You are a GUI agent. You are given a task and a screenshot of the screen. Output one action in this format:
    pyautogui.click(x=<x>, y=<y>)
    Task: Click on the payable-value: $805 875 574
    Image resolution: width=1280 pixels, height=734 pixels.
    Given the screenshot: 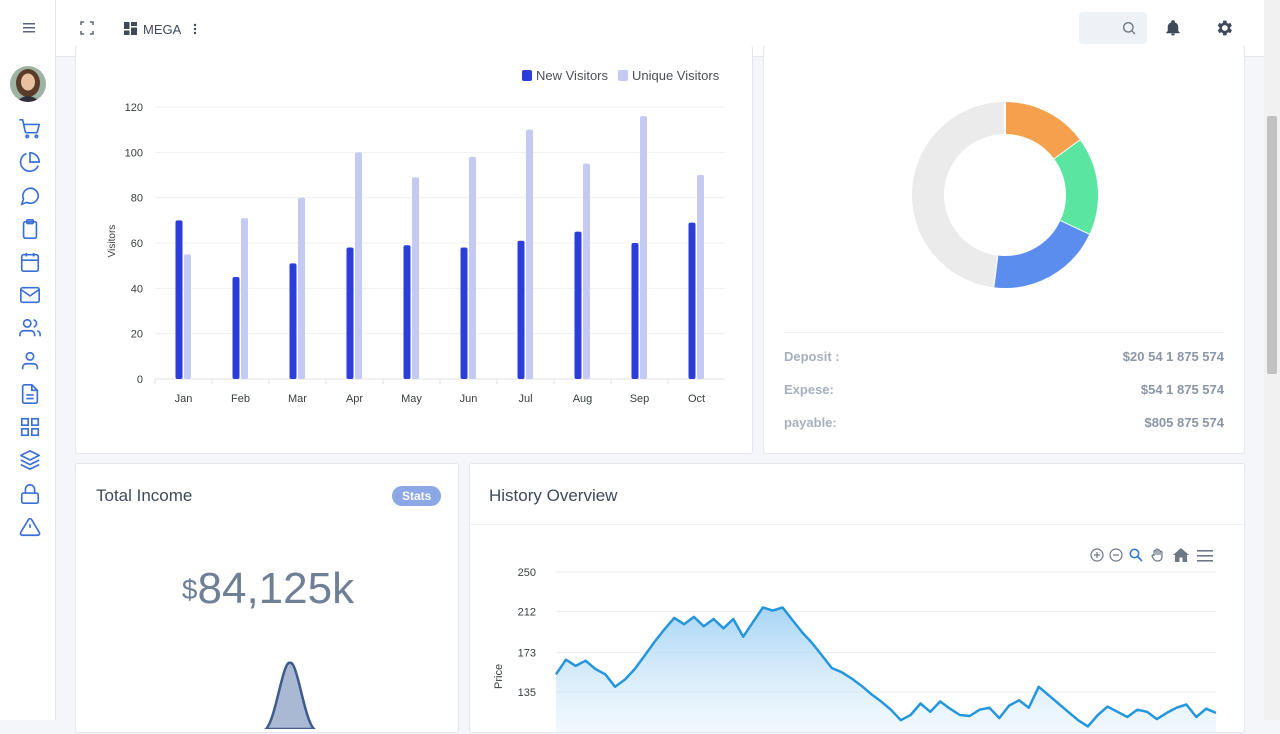 What is the action you would take?
    pyautogui.click(x=1184, y=422)
    